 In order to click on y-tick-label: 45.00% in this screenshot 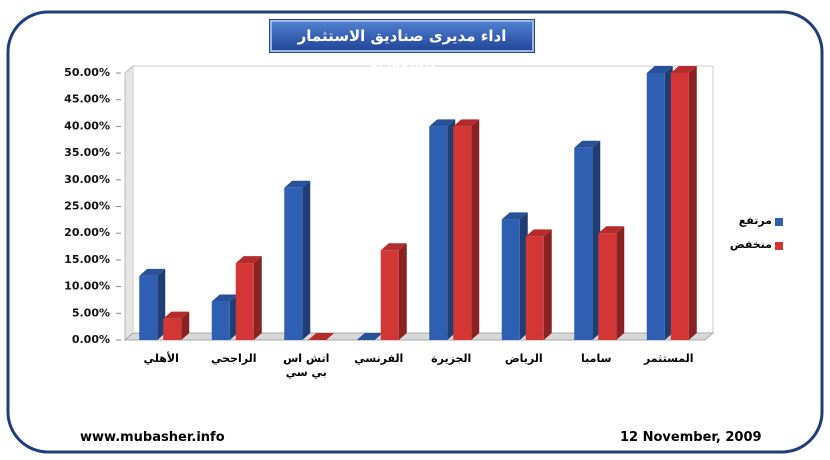, I will do `click(87, 99)`.